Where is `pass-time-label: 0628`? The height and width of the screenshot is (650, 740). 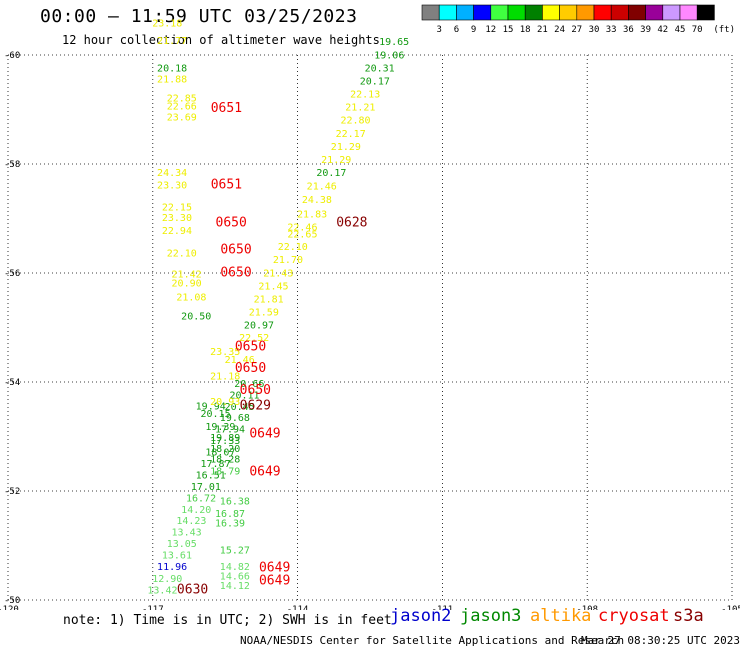 pass-time-label: 0628 is located at coordinates (351, 223).